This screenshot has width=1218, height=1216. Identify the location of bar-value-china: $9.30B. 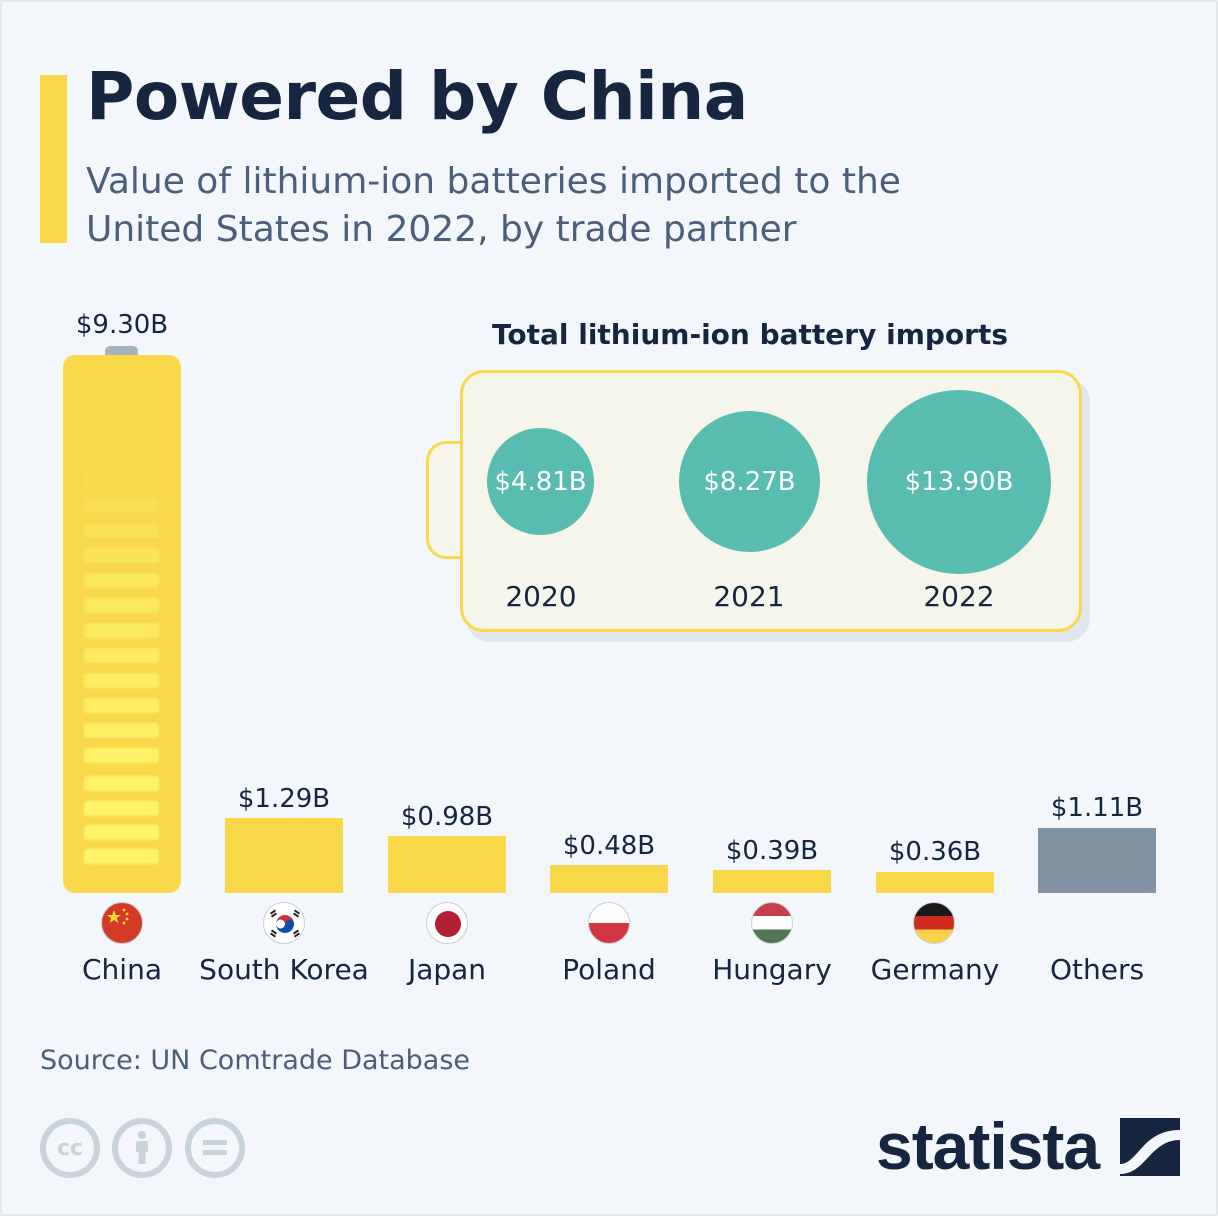
(122, 325).